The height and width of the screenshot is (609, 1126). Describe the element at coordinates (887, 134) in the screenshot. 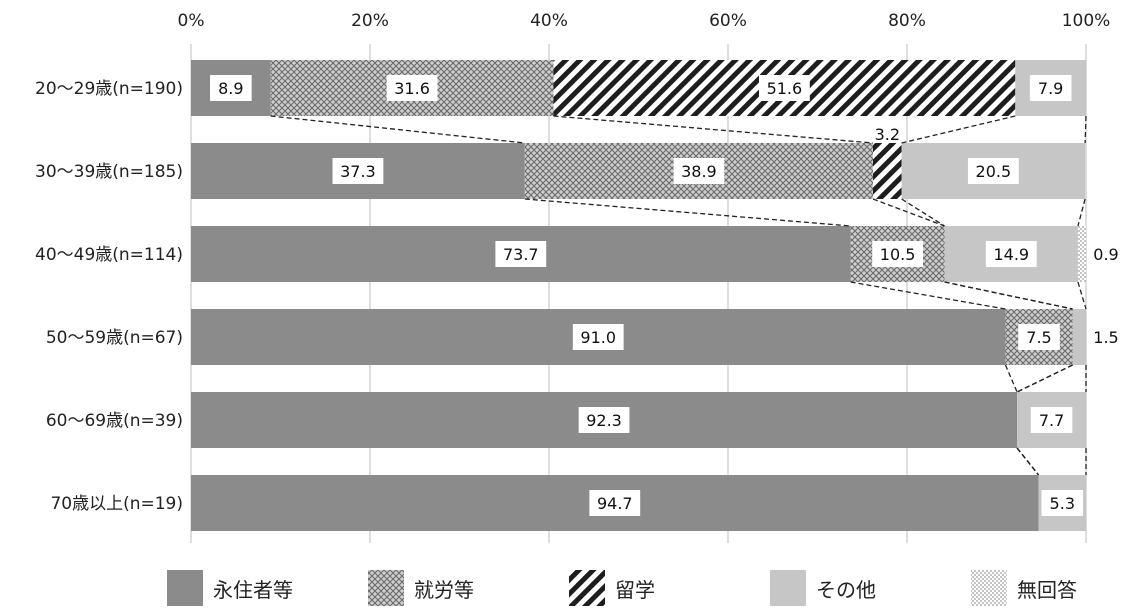

I see `data-label: 3.2` at that location.